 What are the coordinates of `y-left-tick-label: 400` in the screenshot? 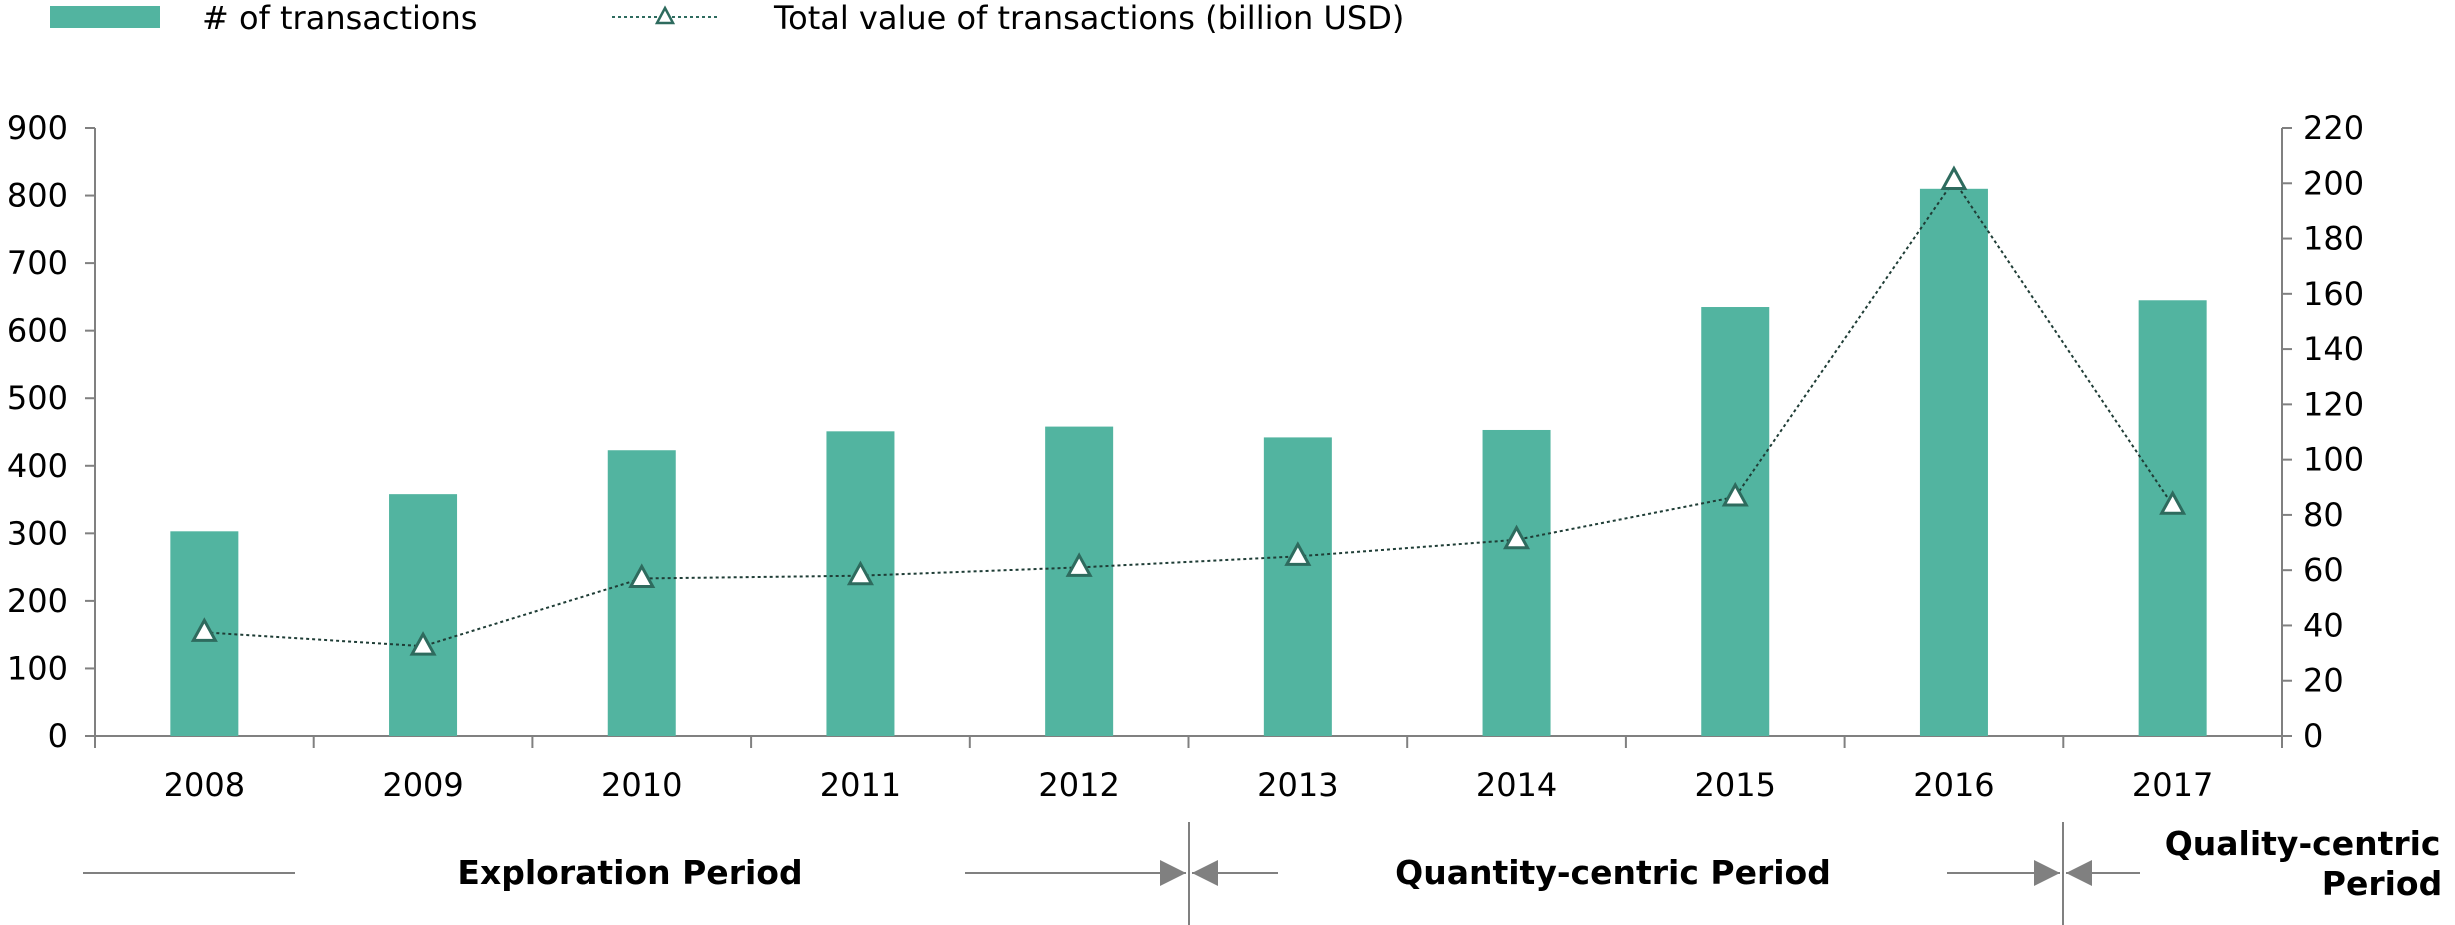 It's located at (37, 466).